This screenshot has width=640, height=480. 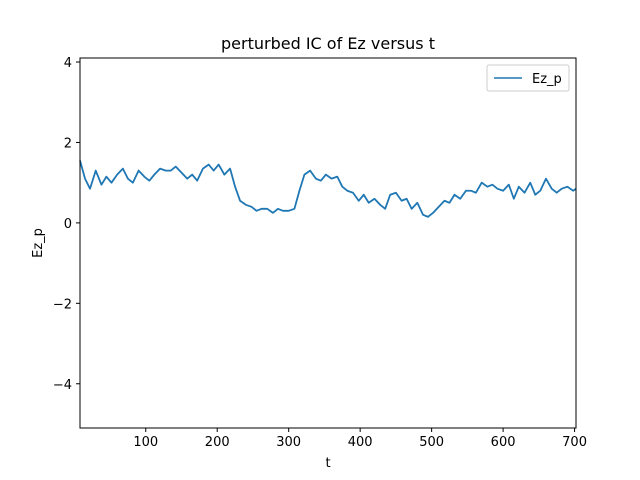 I want to click on x-tick-label: 300, so click(x=288, y=442).